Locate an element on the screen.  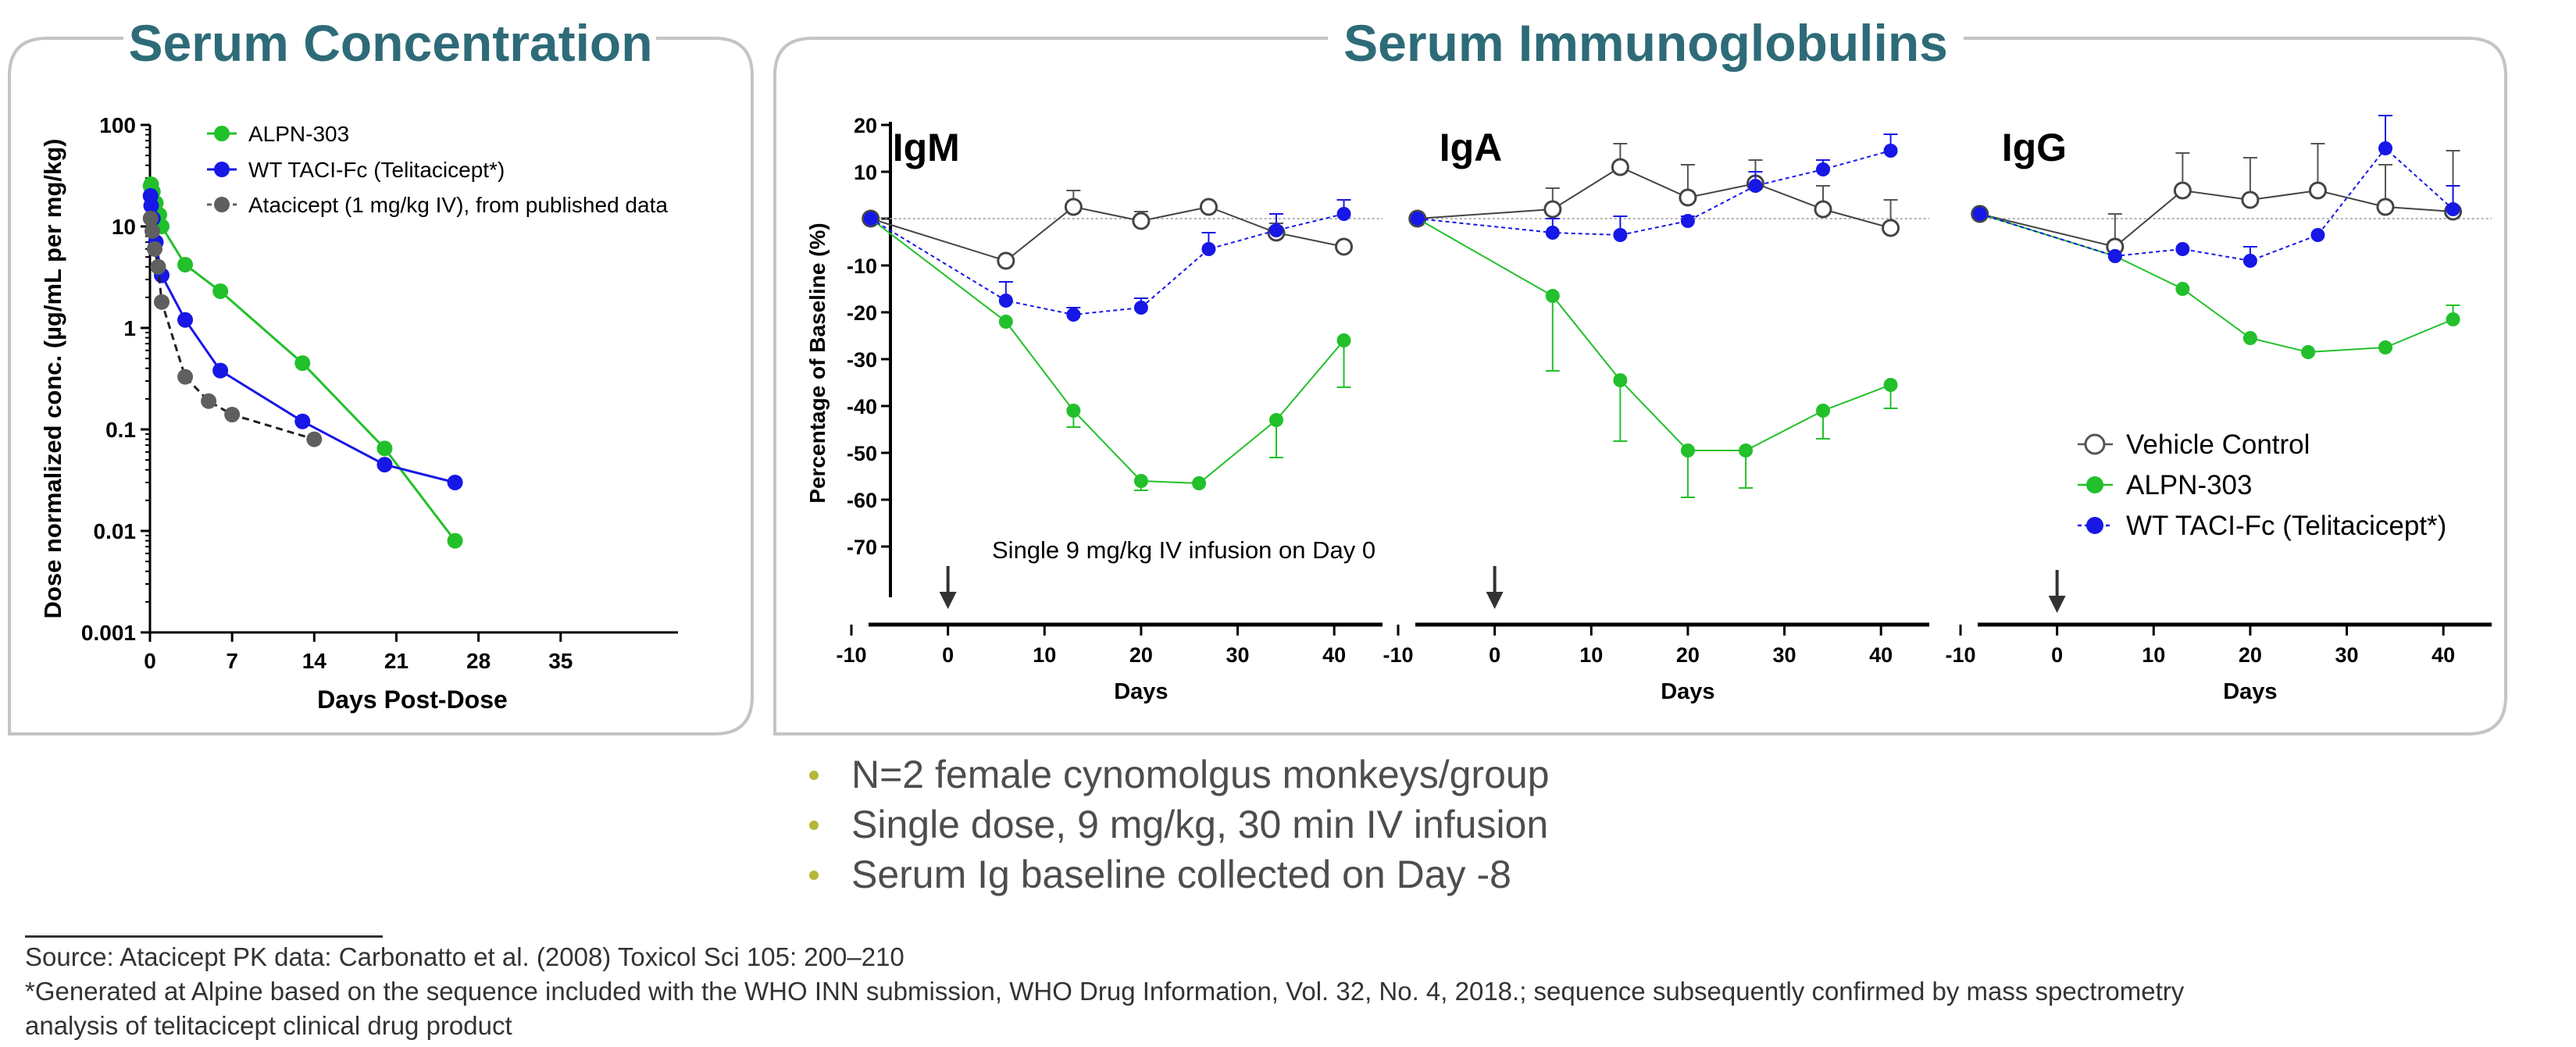
pk-series-line is located at coordinates (302, 339).